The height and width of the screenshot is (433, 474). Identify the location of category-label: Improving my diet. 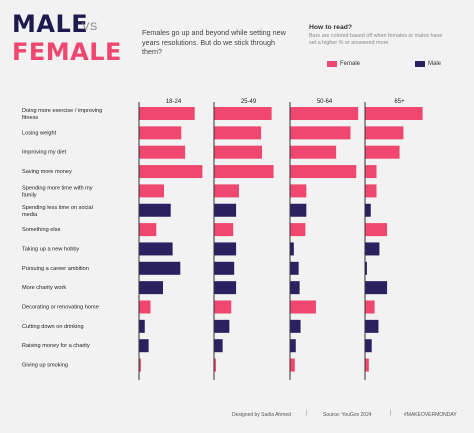
(44, 153).